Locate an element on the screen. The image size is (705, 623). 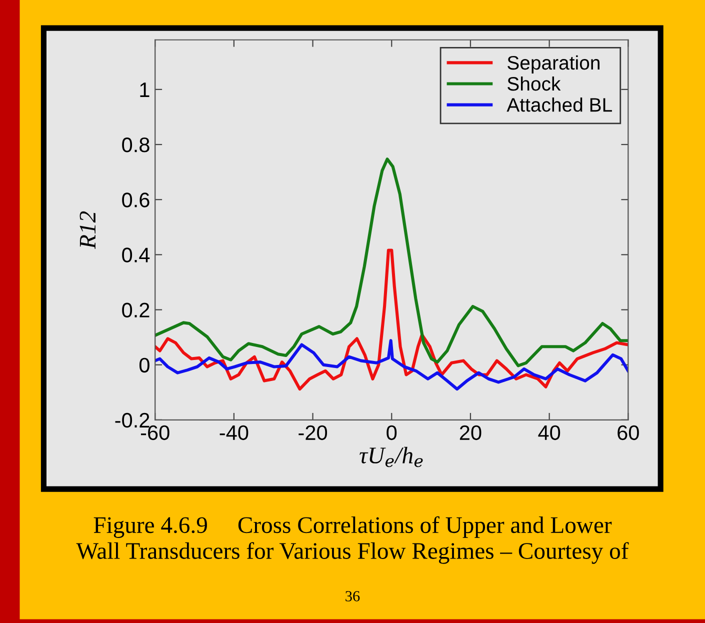
y-tick-label: 0.2 is located at coordinates (136, 310).